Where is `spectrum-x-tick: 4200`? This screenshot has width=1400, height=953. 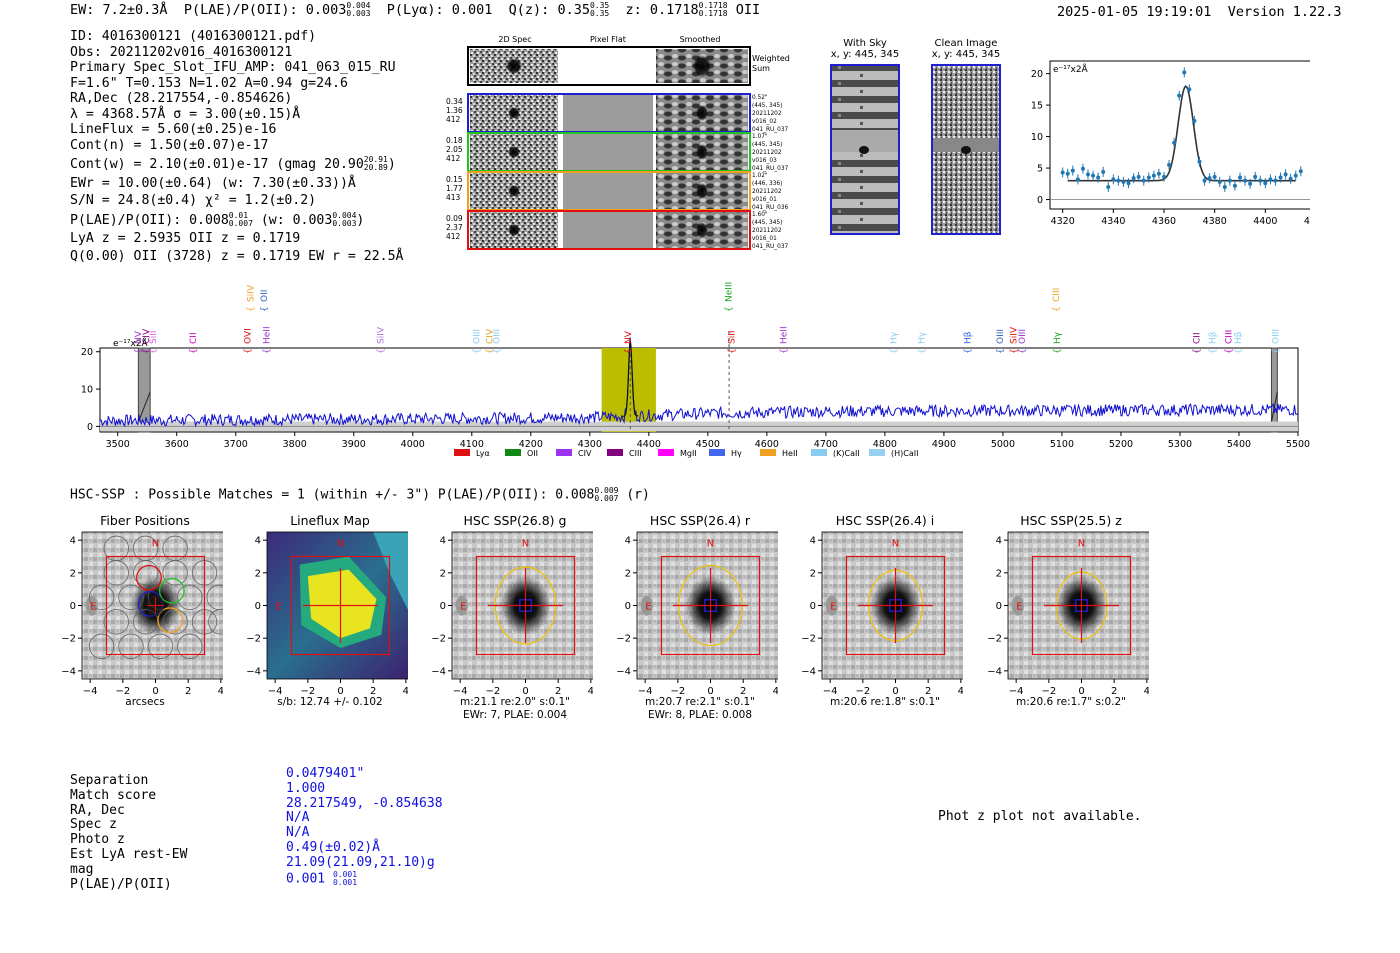
spectrum-x-tick: 4200 is located at coordinates (531, 444).